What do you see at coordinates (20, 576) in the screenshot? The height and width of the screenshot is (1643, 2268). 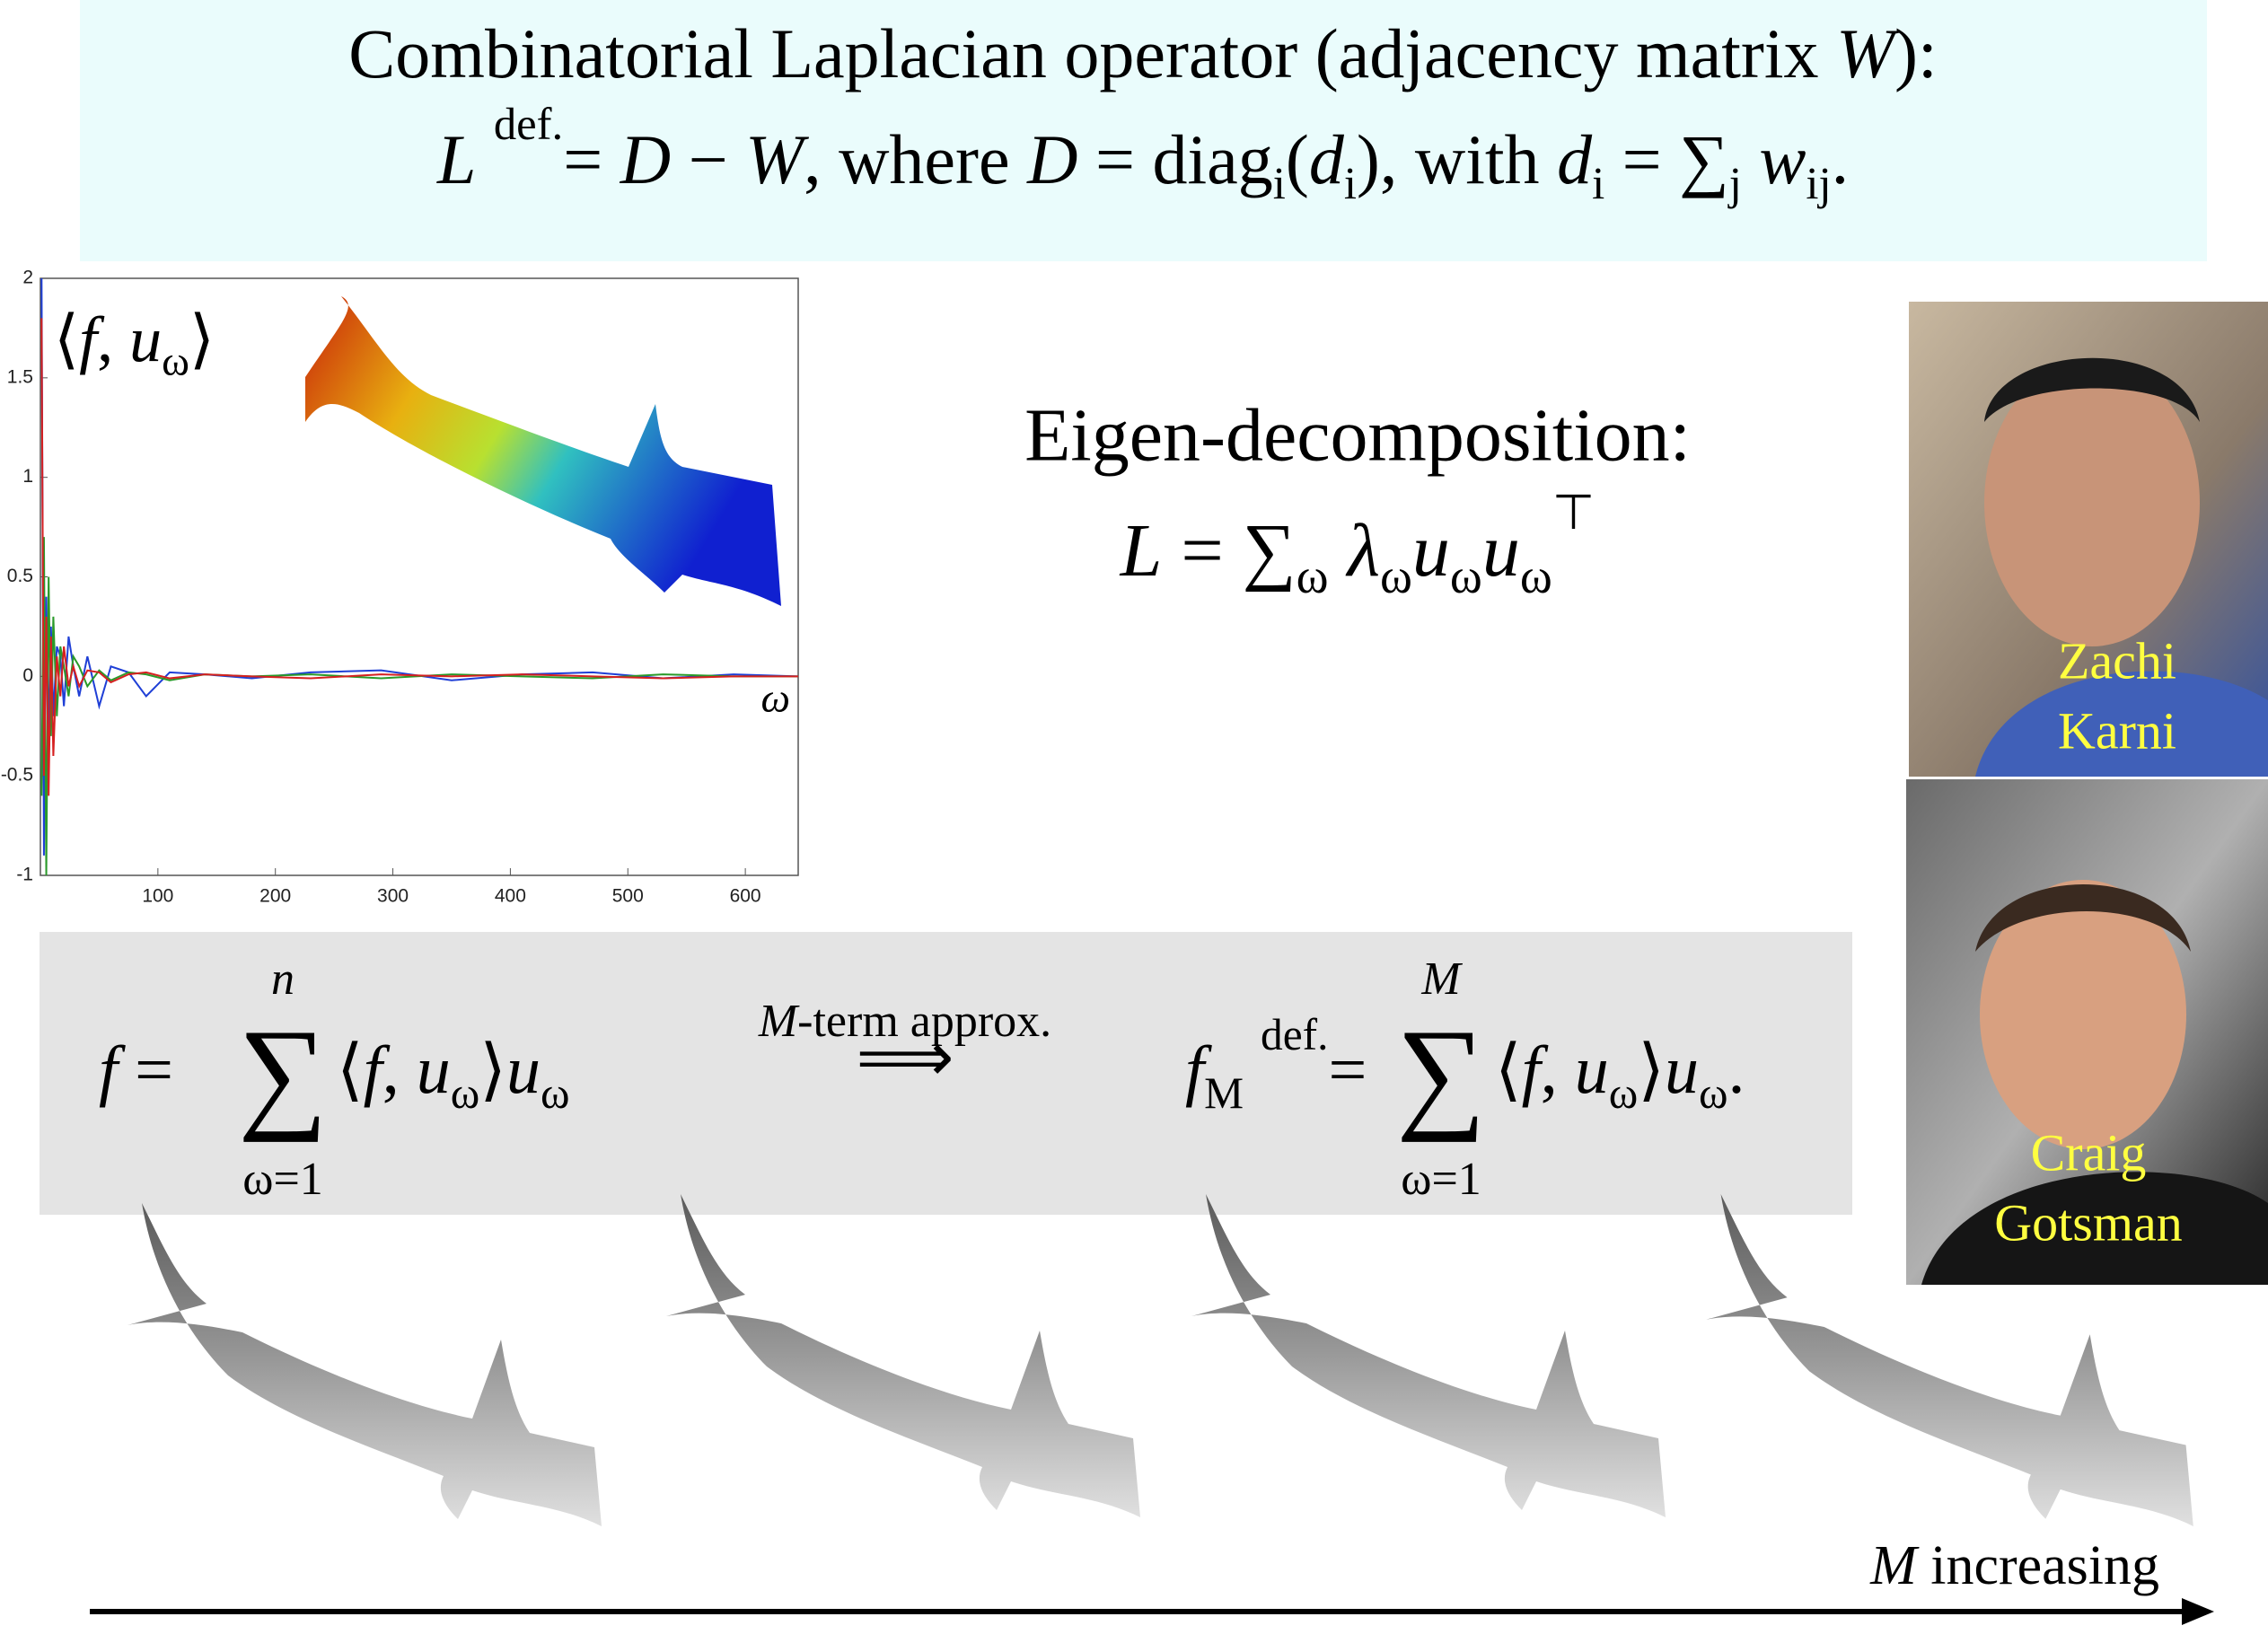 I see `y-tick-label: 0.5` at bounding box center [20, 576].